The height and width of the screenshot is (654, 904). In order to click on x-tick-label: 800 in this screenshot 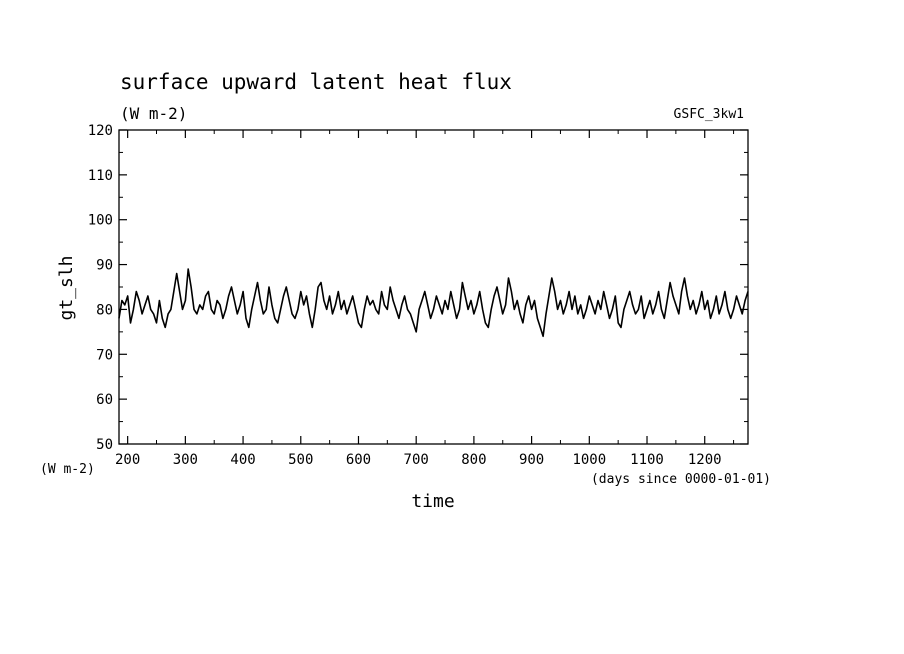, I will do `click(473, 460)`.